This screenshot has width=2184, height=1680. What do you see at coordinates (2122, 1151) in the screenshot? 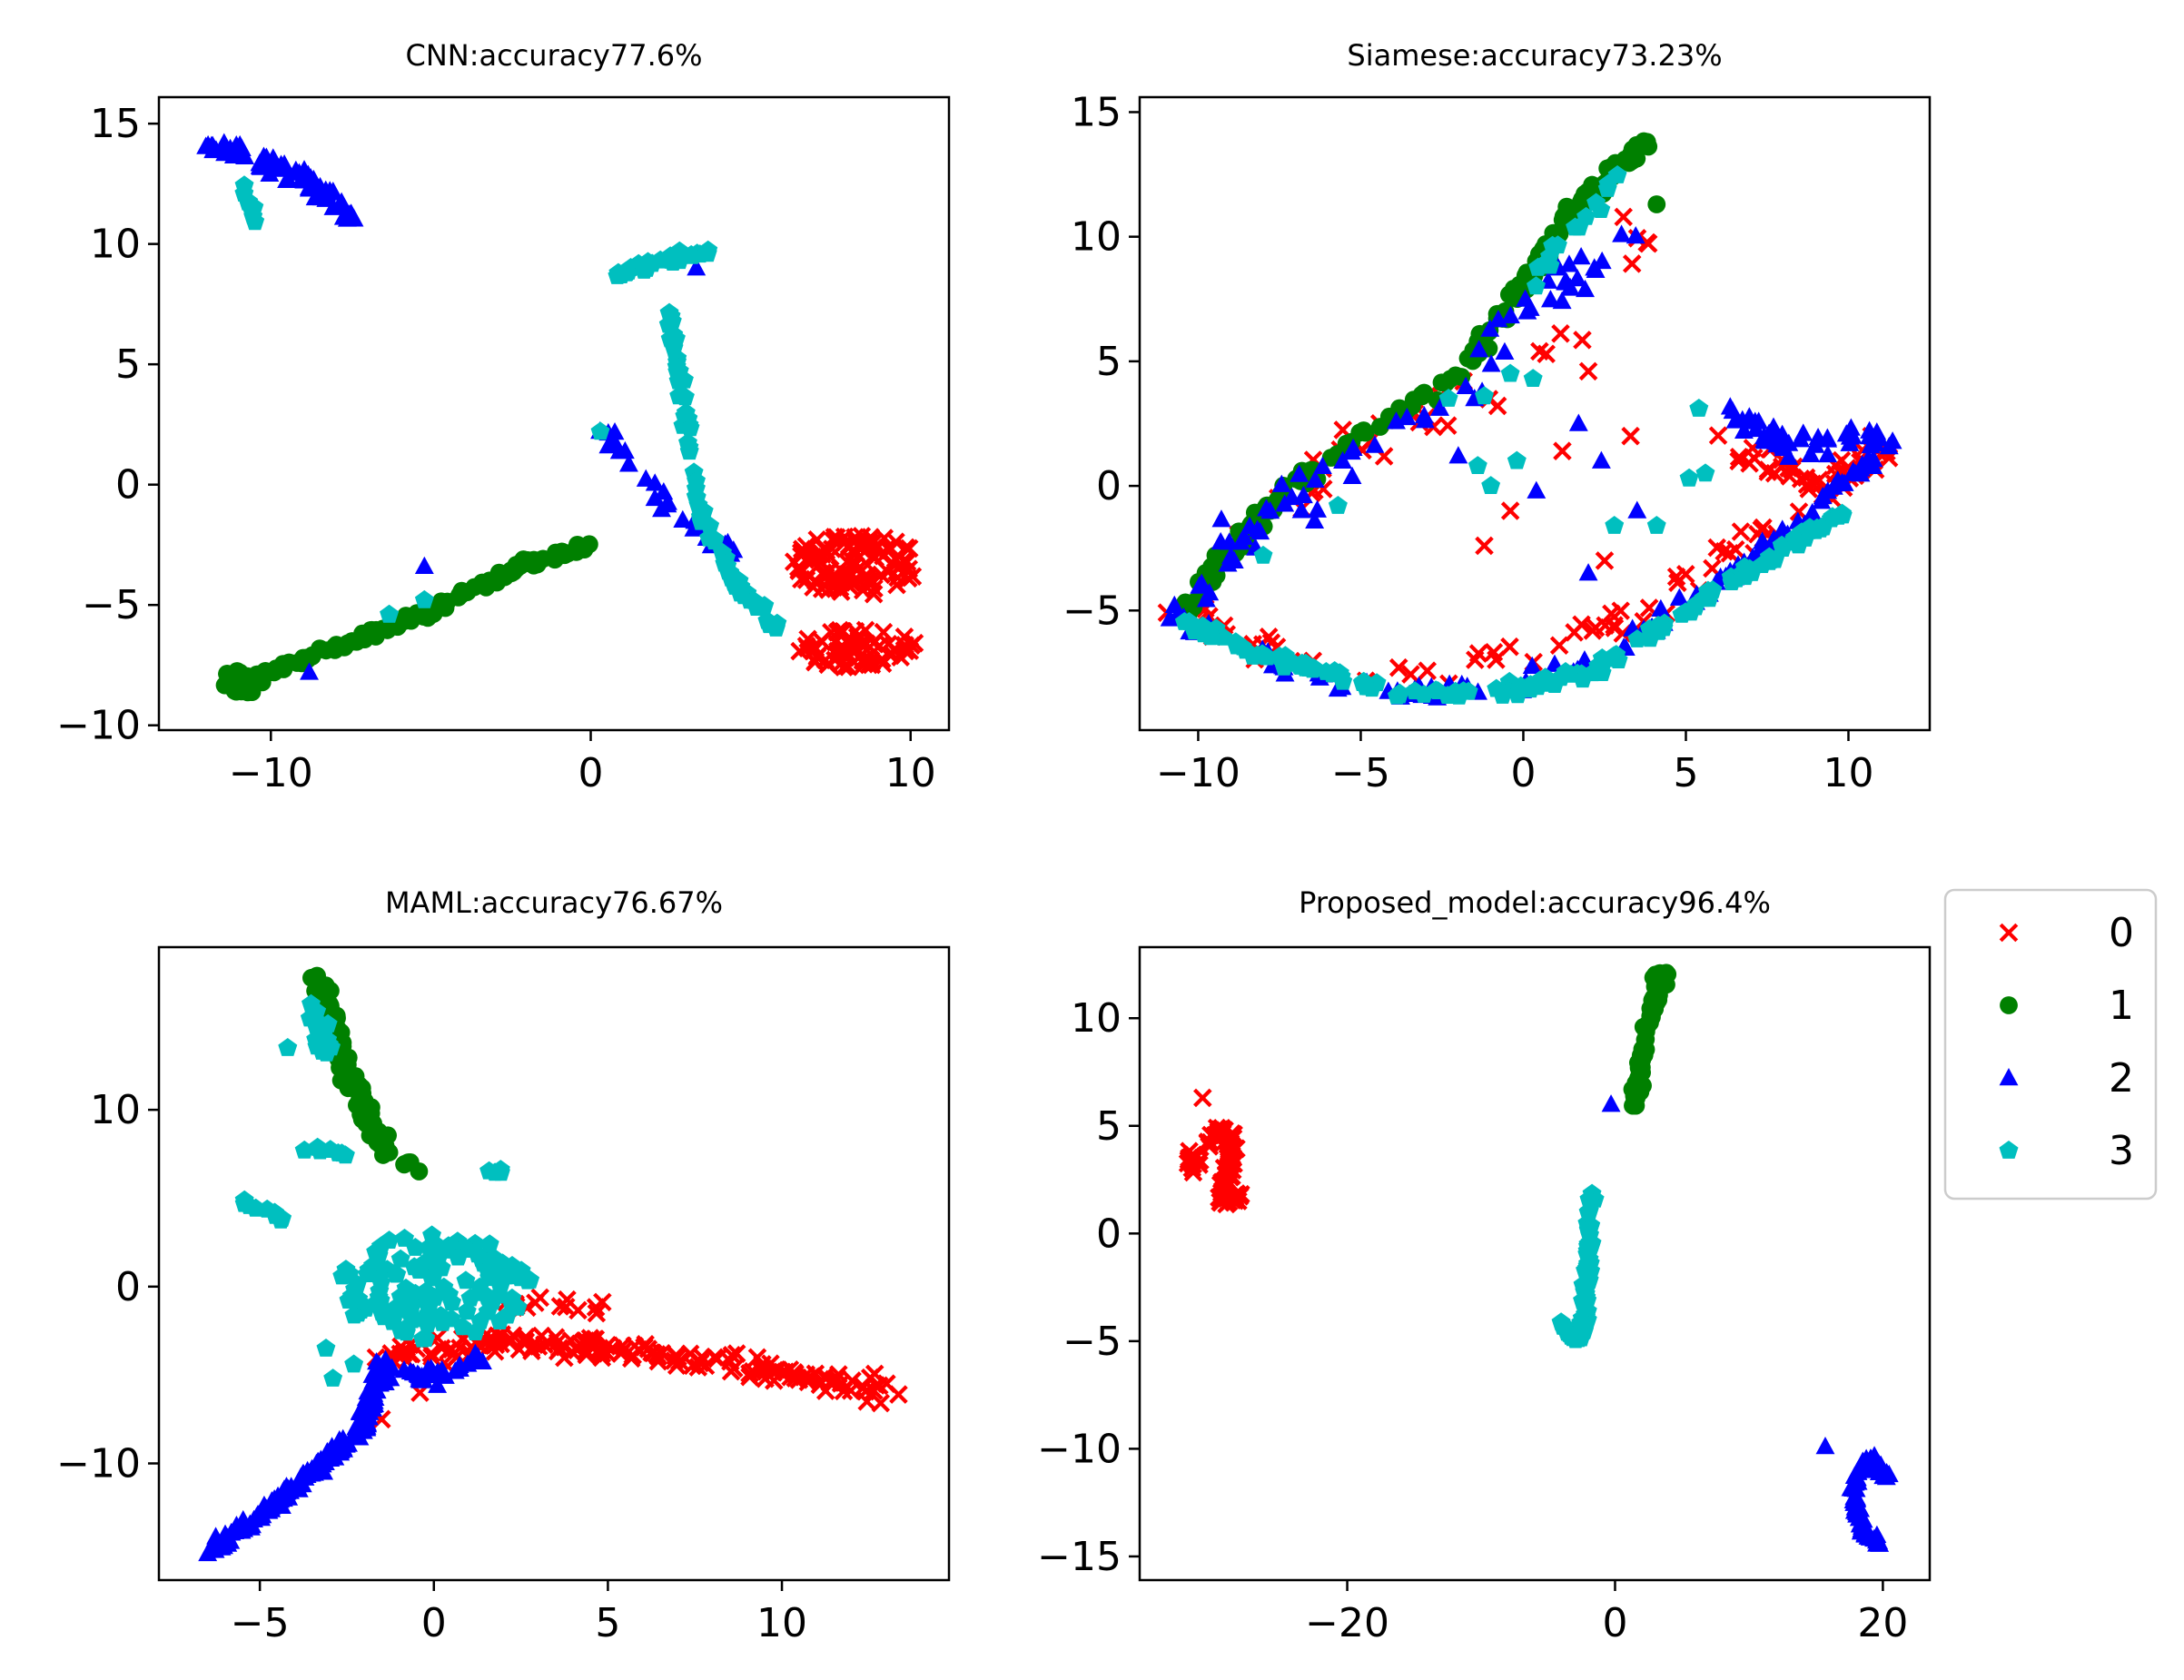
I see `legend-label: 3` at bounding box center [2122, 1151].